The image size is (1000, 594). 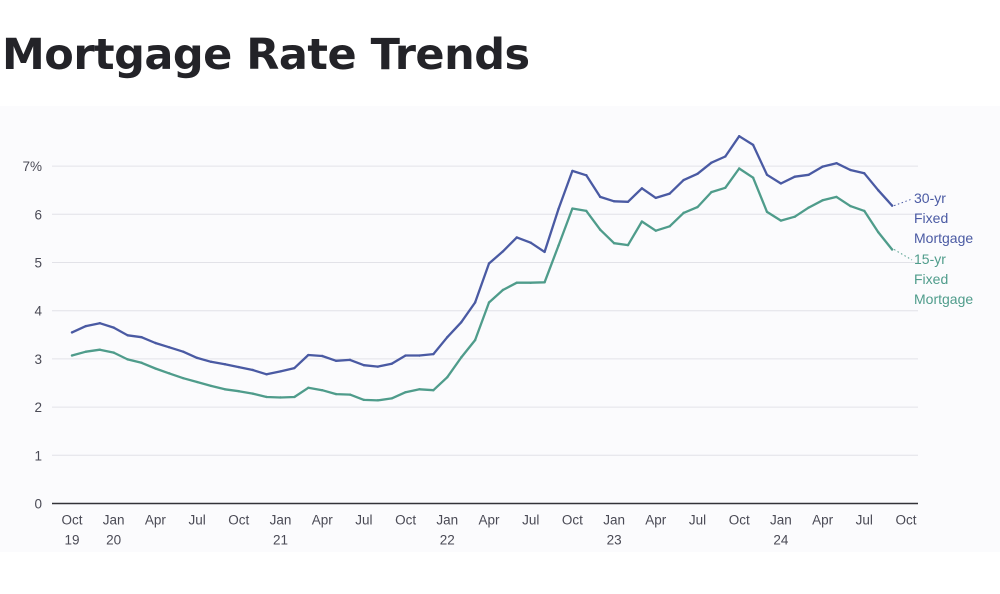 I want to click on x-tick-year-label: 22, so click(x=447, y=540).